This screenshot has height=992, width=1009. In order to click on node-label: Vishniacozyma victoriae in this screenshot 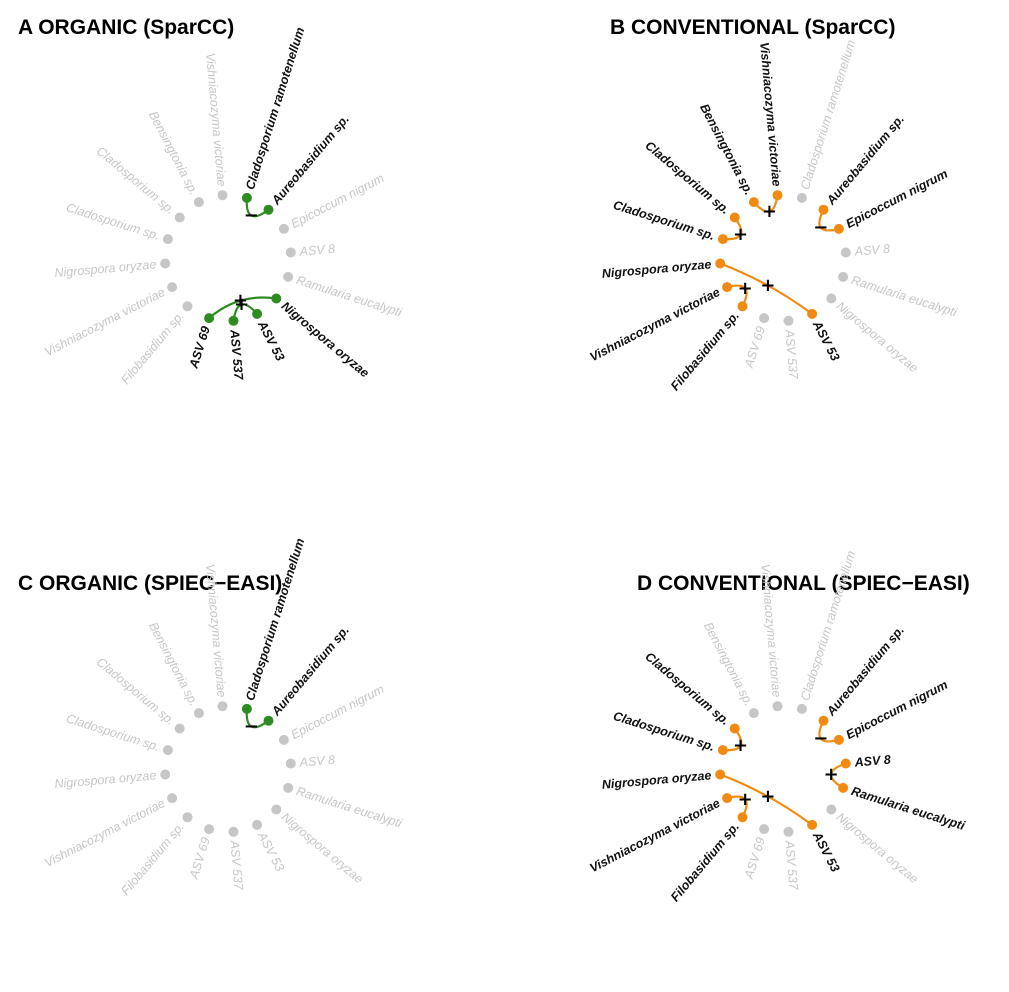, I will do `click(770, 113)`.